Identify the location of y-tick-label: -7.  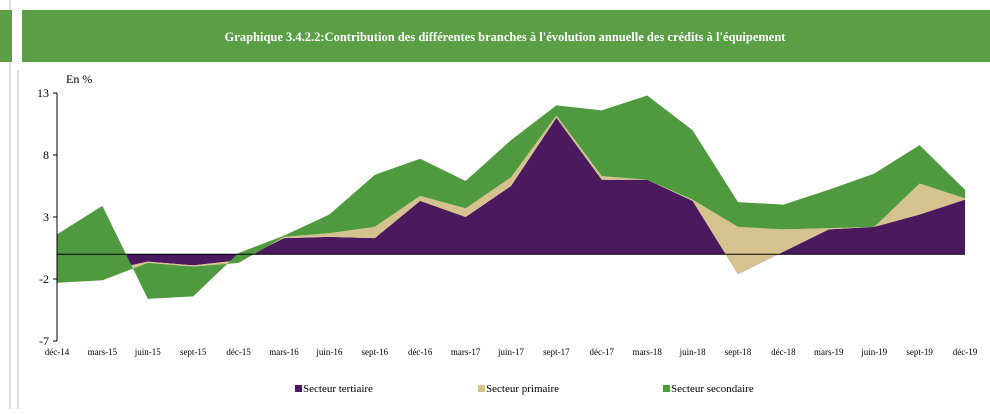
(44, 341).